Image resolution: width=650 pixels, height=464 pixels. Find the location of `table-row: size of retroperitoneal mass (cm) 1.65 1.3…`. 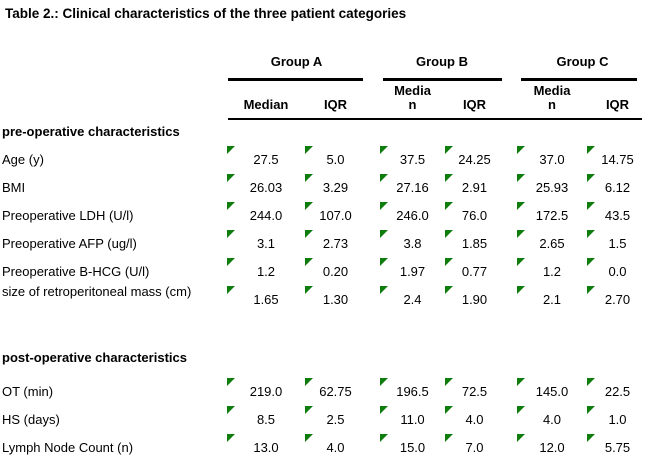

table-row: size of retroperitoneal mass (cm) 1.65 1.3… is located at coordinates (325, 299).